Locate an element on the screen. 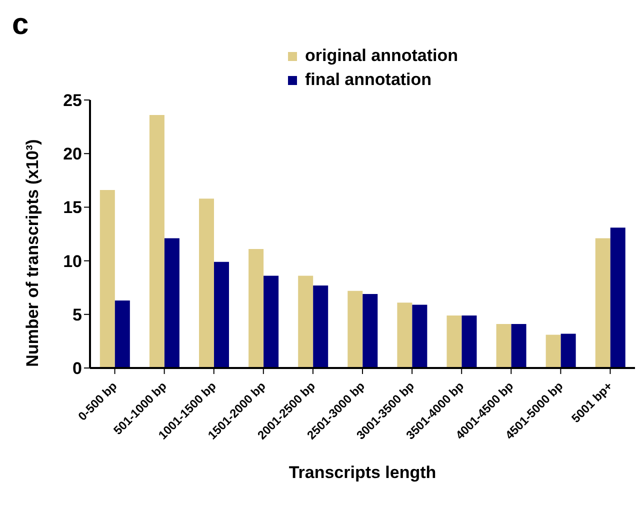 The image size is (643, 506). x-axis-title: Transcripts length is located at coordinates (362, 472).